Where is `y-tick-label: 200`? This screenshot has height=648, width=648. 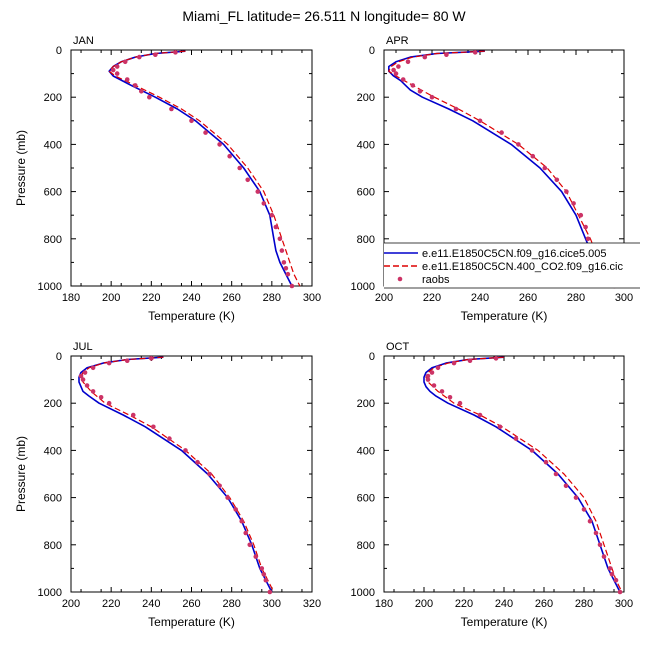
y-tick-label: 200 is located at coordinates (366, 404).